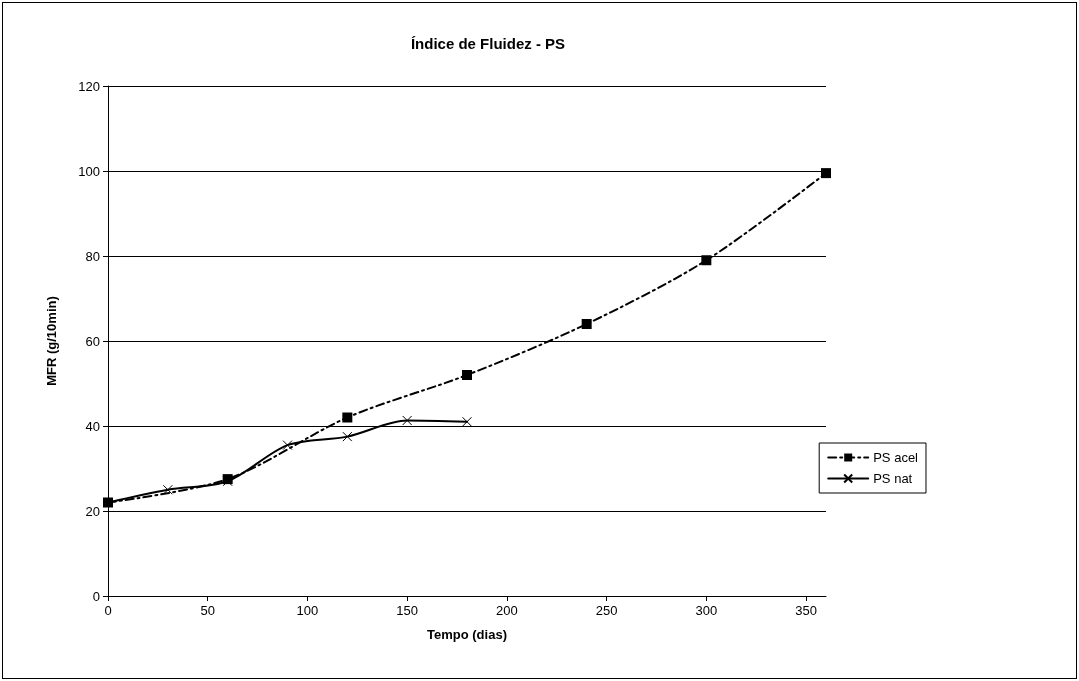  What do you see at coordinates (507, 610) in the screenshot?
I see `x-tick-label: 200` at bounding box center [507, 610].